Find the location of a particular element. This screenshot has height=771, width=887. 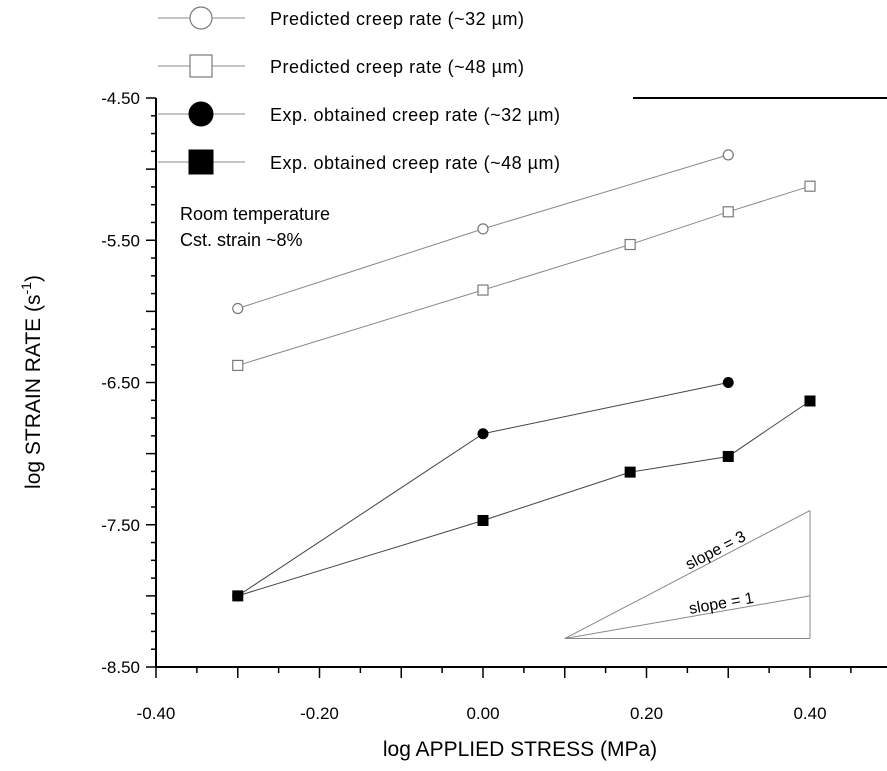

legend-item-4: Exp. obtained creep rate (~48 µm) is located at coordinates (359, 162).